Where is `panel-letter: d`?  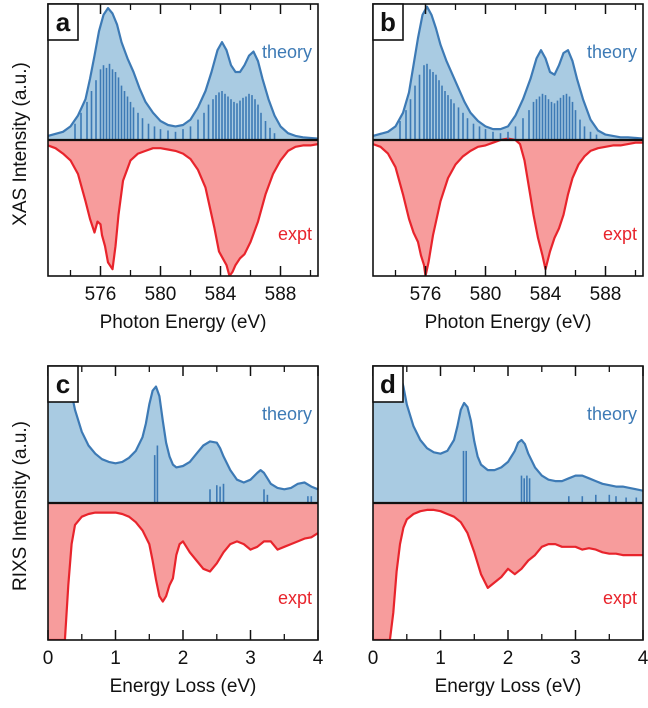 panel-letter: d is located at coordinates (388, 384).